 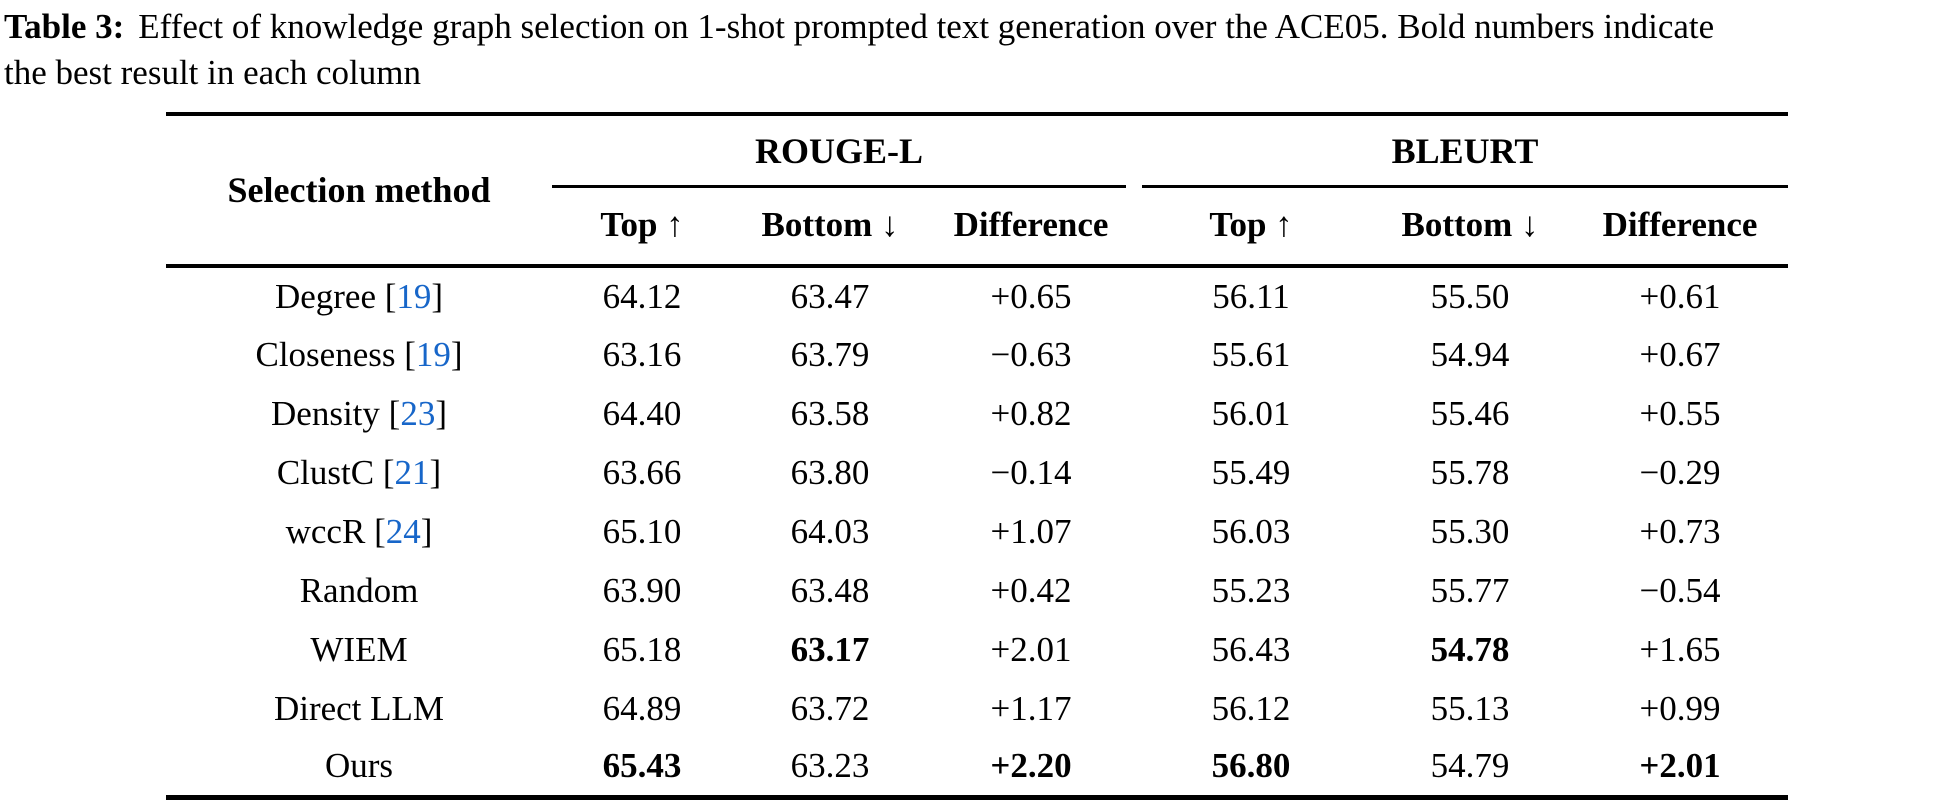 What do you see at coordinates (359, 413) in the screenshot?
I see `method-cell: Density [23]` at bounding box center [359, 413].